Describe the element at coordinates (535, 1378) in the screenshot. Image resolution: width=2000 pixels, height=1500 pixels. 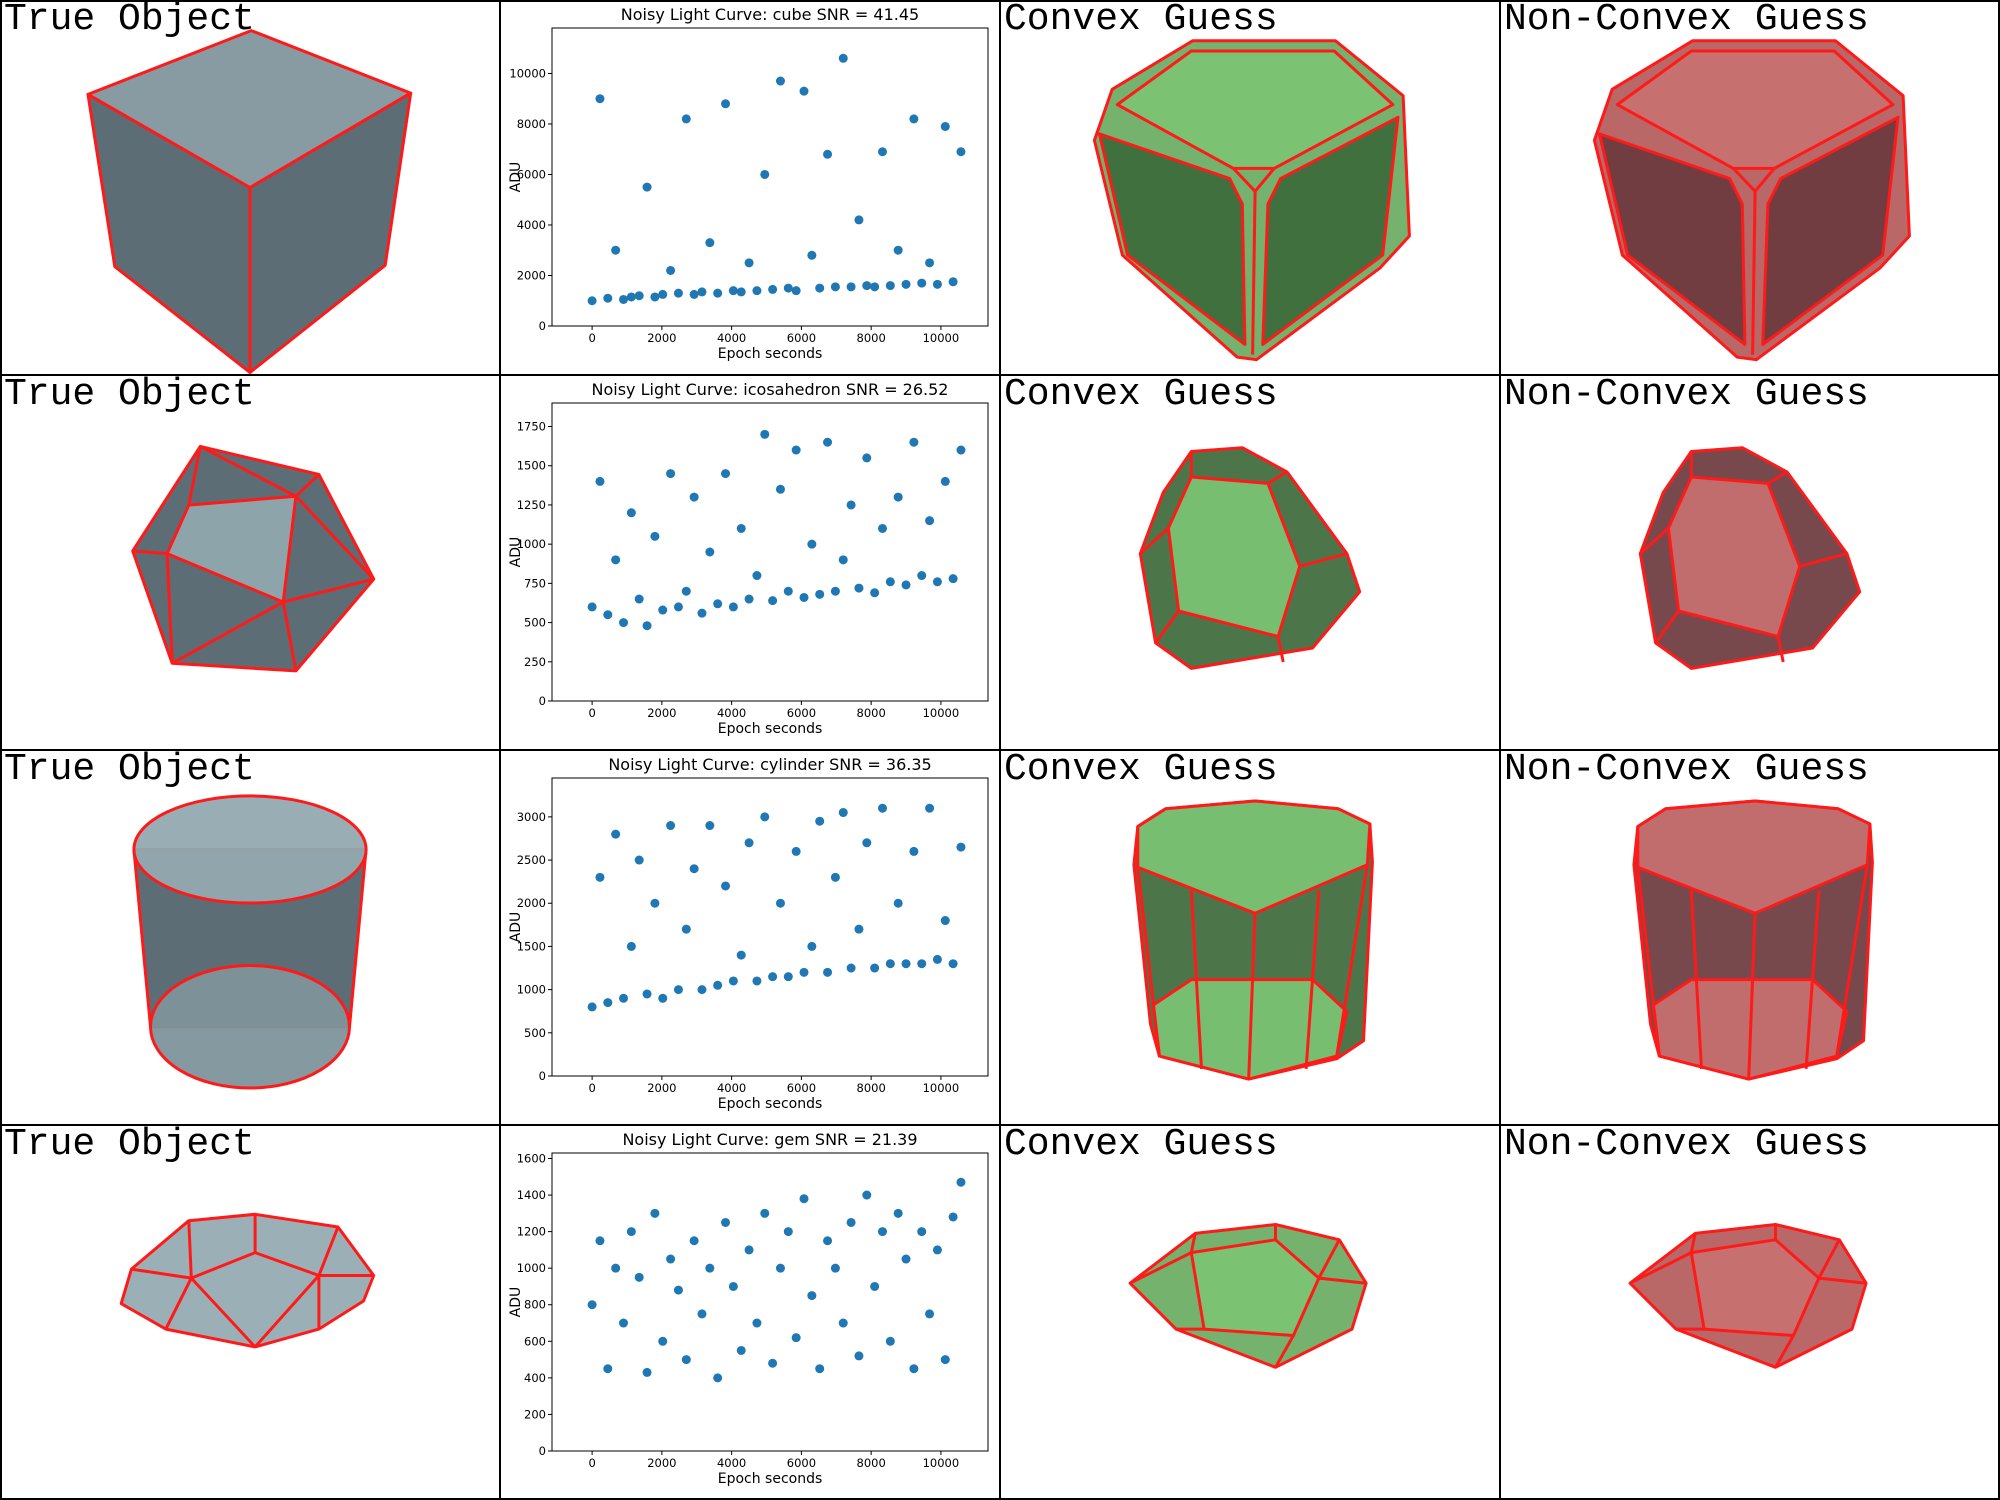
I see `y-tick-label: 400` at that location.